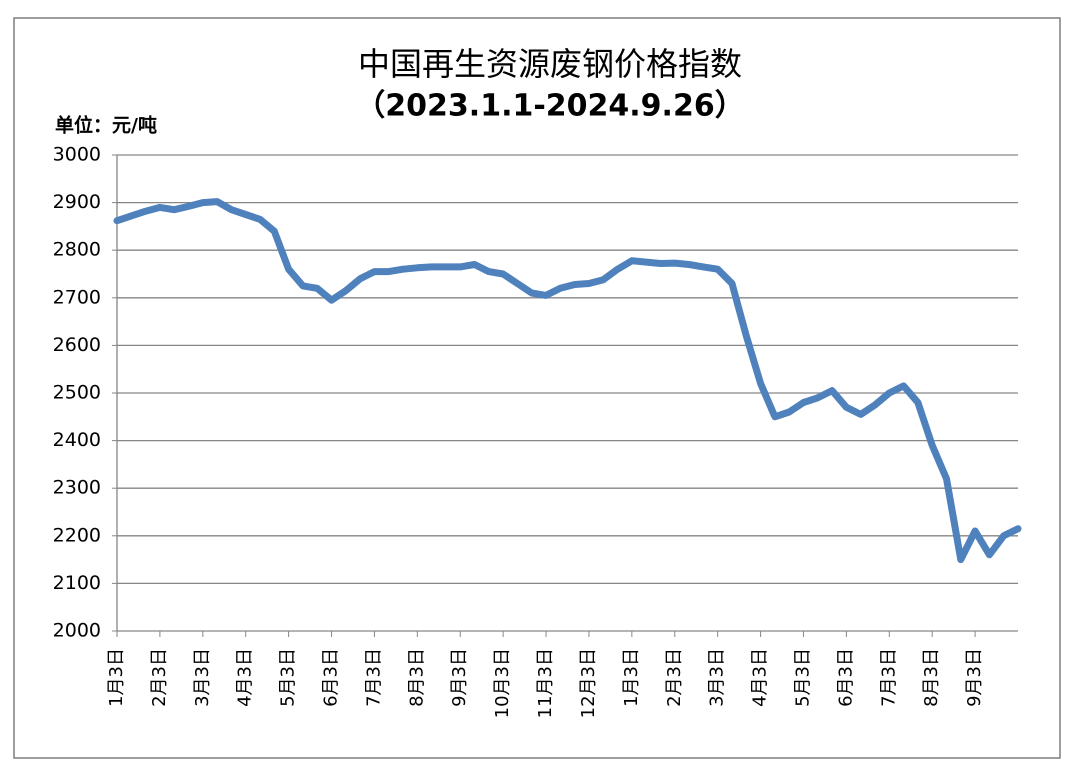  Describe the element at coordinates (77, 297) in the screenshot. I see `y-tick-label: 2700` at that location.